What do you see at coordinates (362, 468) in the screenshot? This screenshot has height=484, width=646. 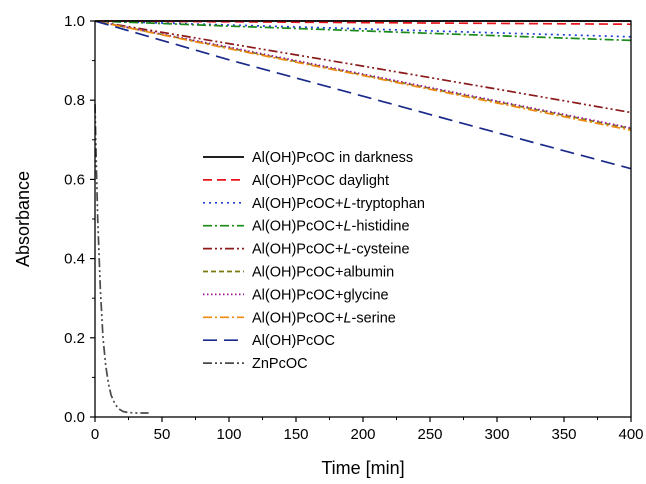 I see `x-axis-title: Time [min]` at bounding box center [362, 468].